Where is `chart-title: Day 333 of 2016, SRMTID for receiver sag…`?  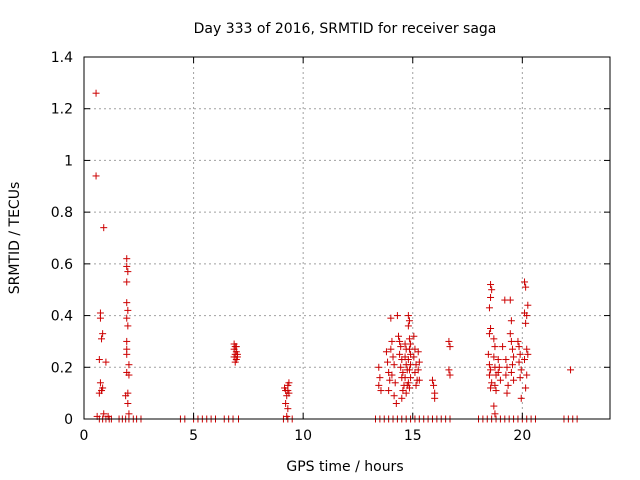 chart-title: Day 333 of 2016, SRMTID for receiver sag… is located at coordinates (345, 29).